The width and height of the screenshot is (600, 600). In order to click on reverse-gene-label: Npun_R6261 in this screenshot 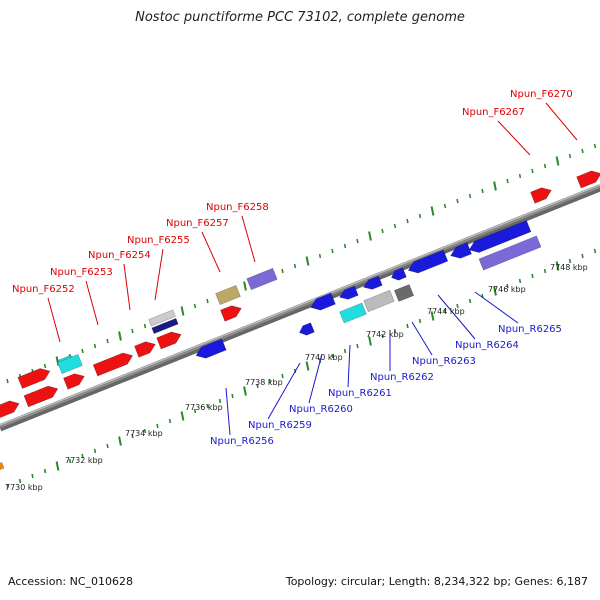, I will do `click(360, 393)`.